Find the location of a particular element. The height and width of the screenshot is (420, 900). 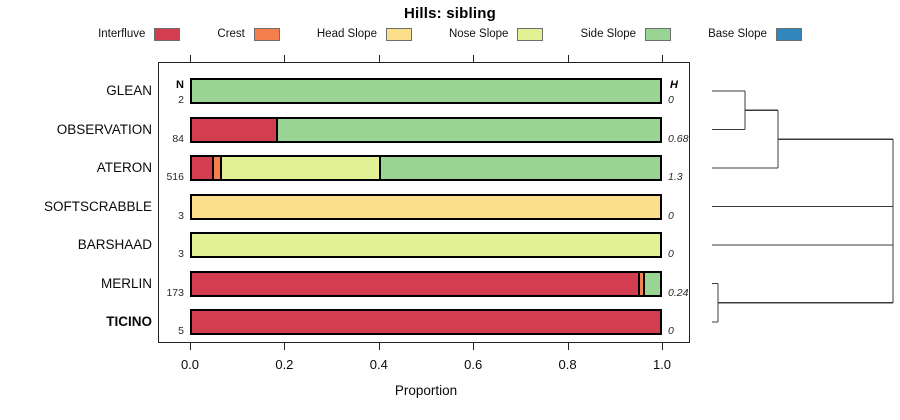

y-axis-label: BARSHAAD is located at coordinates (114, 244).